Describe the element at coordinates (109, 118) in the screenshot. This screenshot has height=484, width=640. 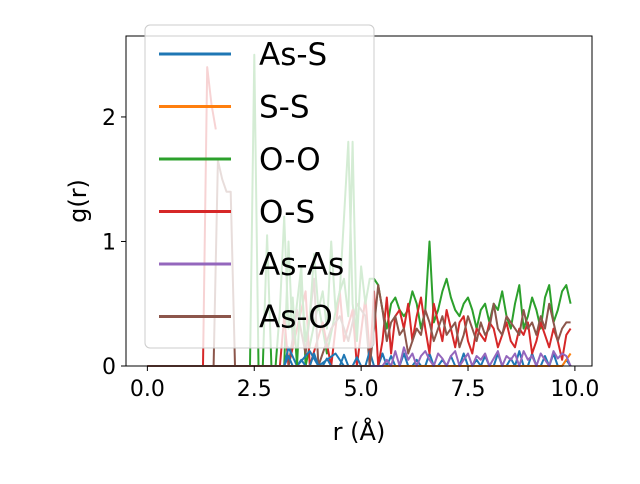
I see `y-tick-label: 2` at that location.